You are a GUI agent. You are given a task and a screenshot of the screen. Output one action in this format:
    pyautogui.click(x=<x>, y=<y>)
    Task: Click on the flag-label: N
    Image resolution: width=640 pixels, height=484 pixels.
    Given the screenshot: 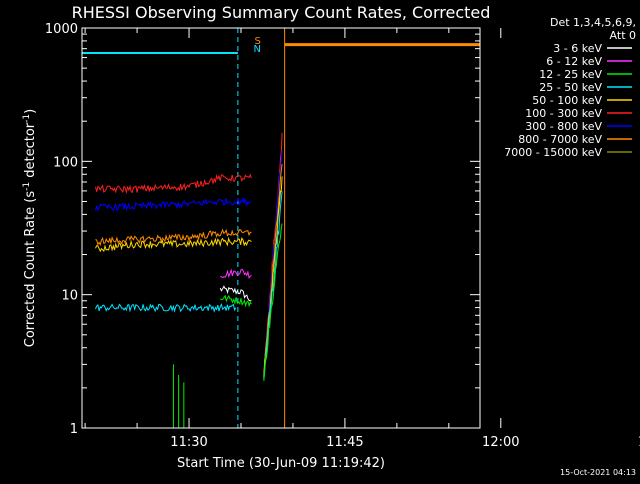 What is the action you would take?
    pyautogui.click(x=257, y=49)
    